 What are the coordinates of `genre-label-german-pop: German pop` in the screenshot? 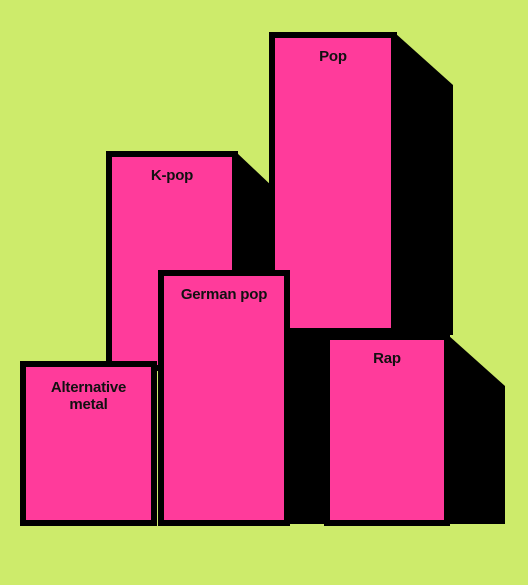 It's located at (224, 294).